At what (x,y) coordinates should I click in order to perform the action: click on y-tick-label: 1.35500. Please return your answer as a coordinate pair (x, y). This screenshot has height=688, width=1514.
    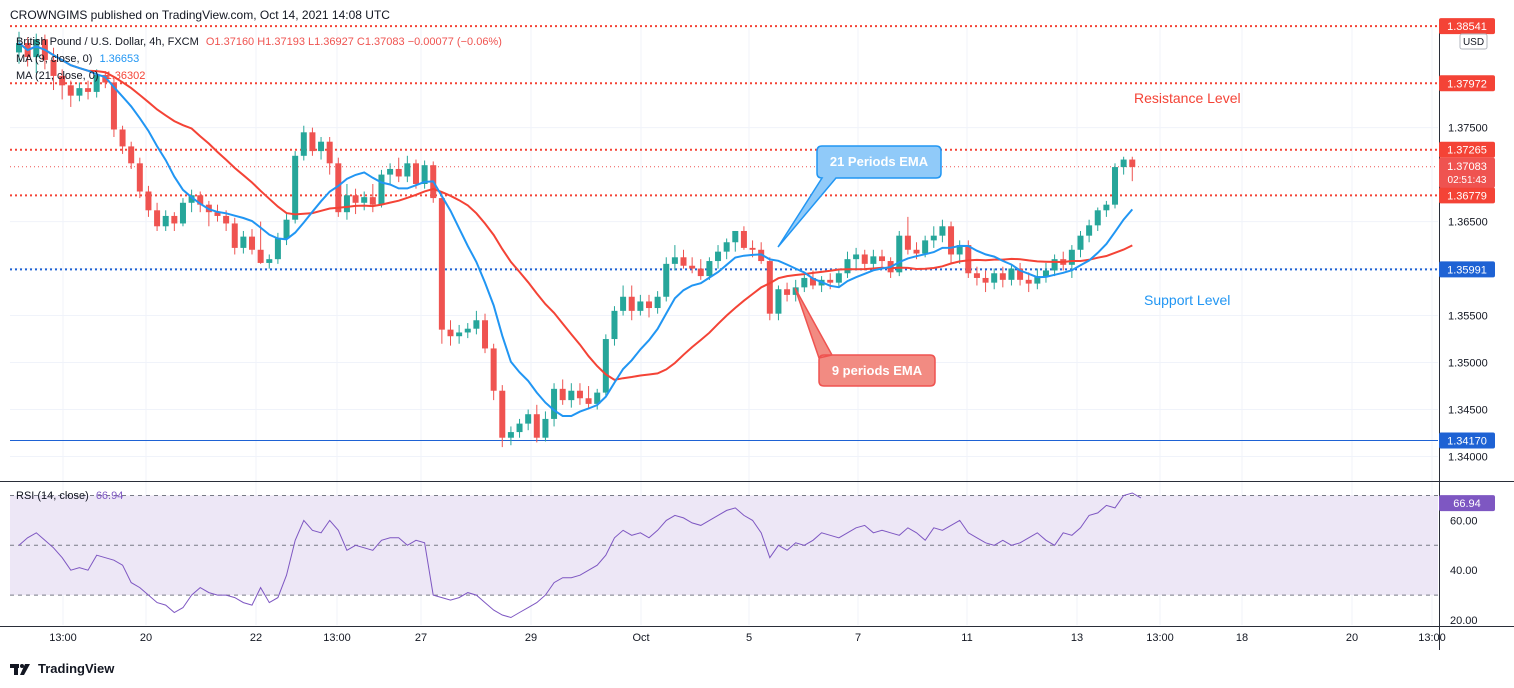
    Looking at the image, I should click on (1468, 317).